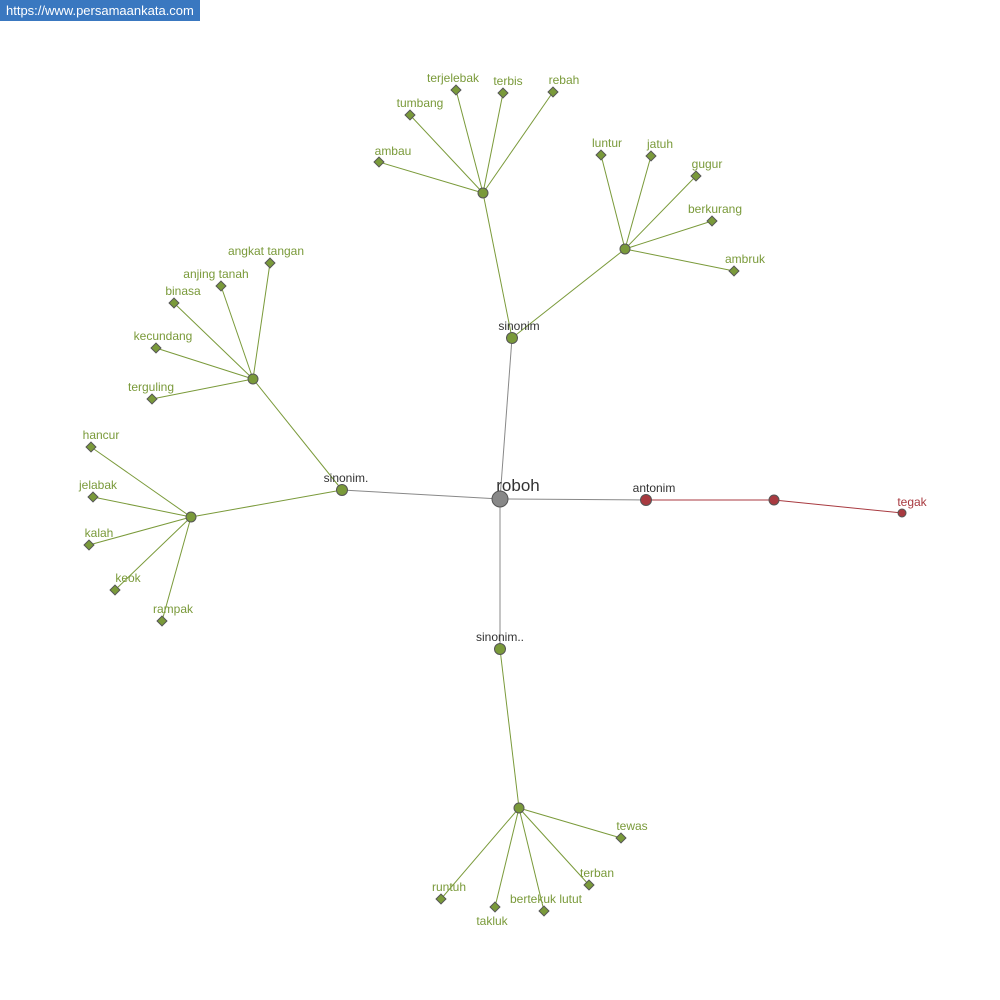 This screenshot has height=1000, width=1000. What do you see at coordinates (631, 826) in the screenshot?
I see `word-label: tewas` at bounding box center [631, 826].